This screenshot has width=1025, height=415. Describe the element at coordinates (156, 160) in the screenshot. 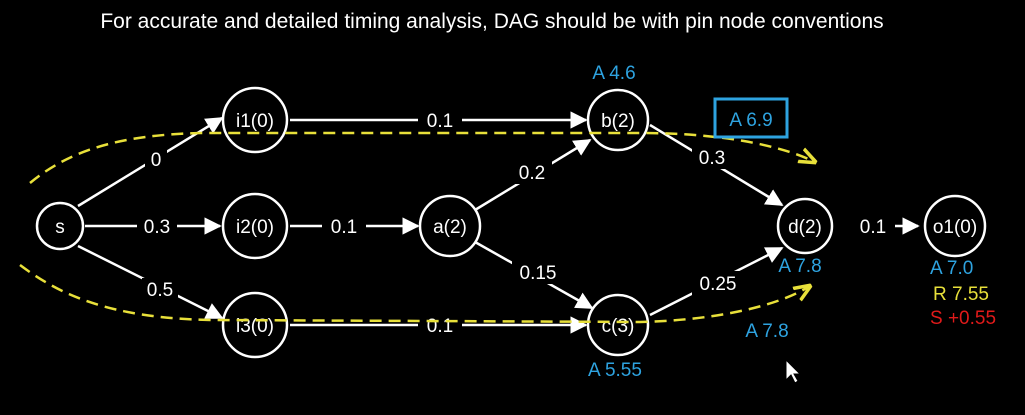

I see `edge-label-s-i1: 0` at that location.